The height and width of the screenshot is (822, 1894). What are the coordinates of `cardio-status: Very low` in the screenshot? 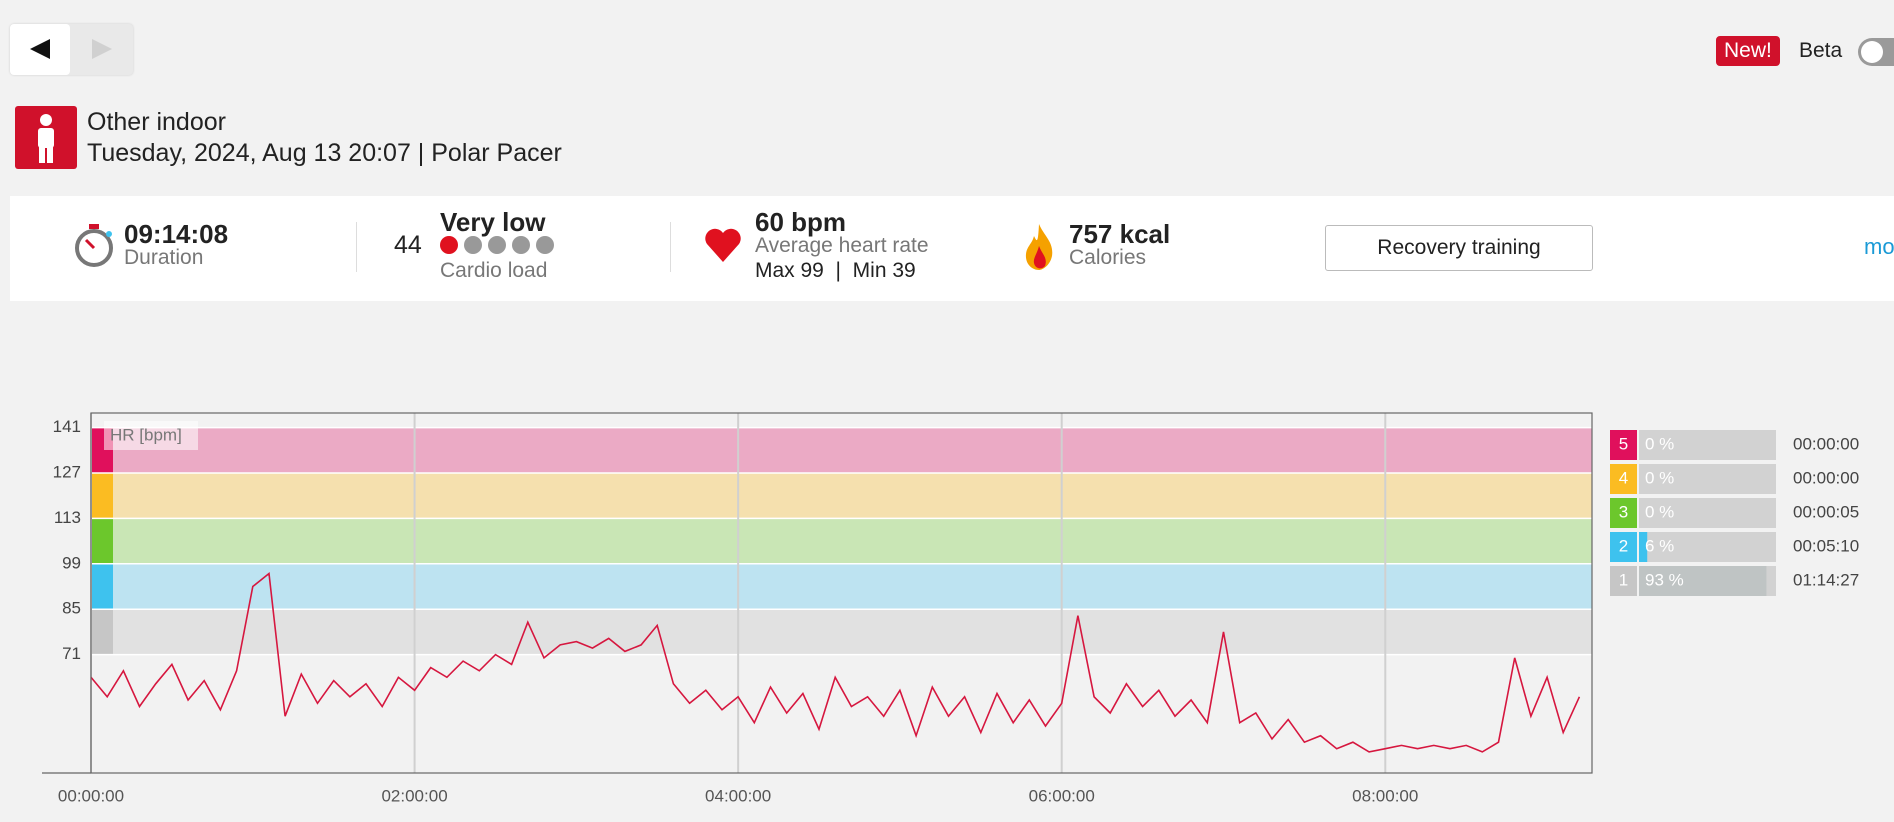 It's located at (493, 222).